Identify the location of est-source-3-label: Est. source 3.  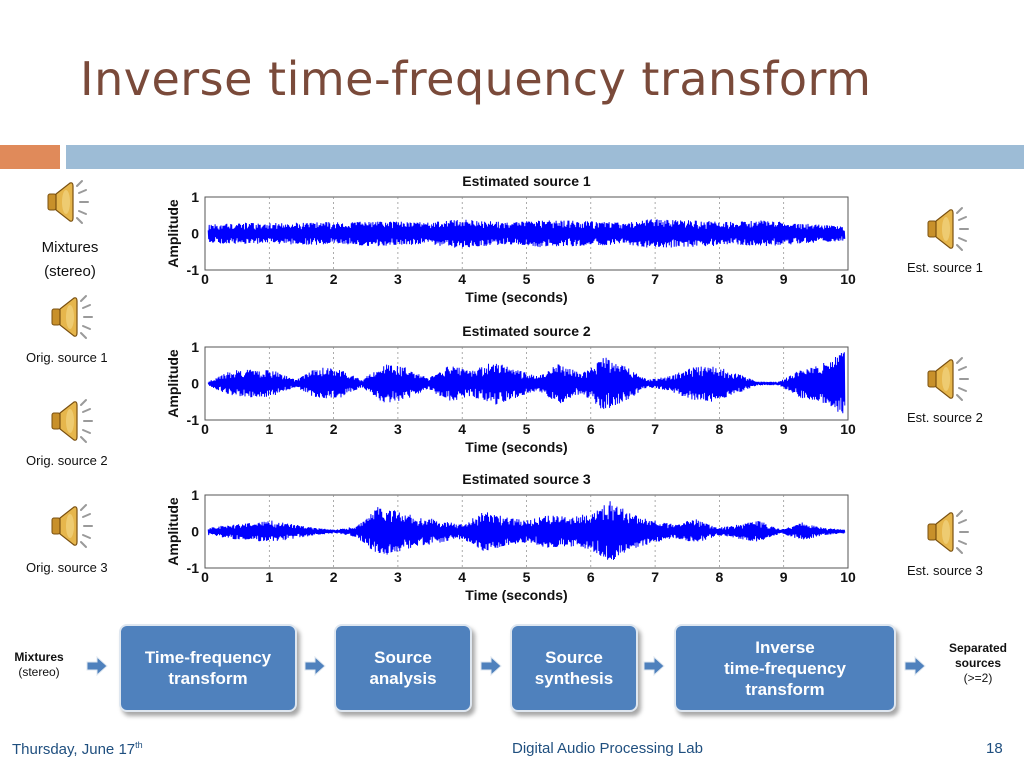
(945, 570).